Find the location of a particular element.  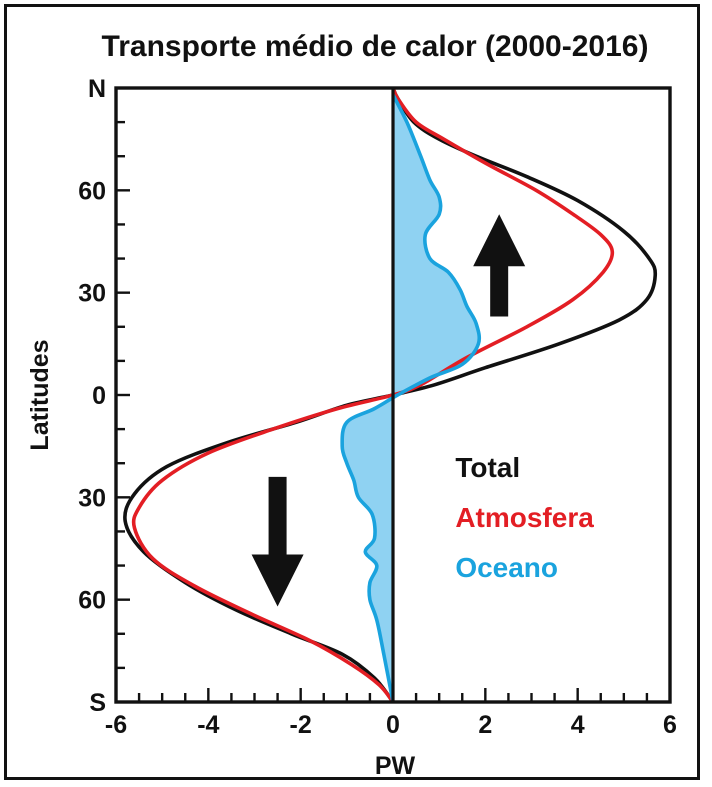

x-tick-label: 4 is located at coordinates (578, 725).